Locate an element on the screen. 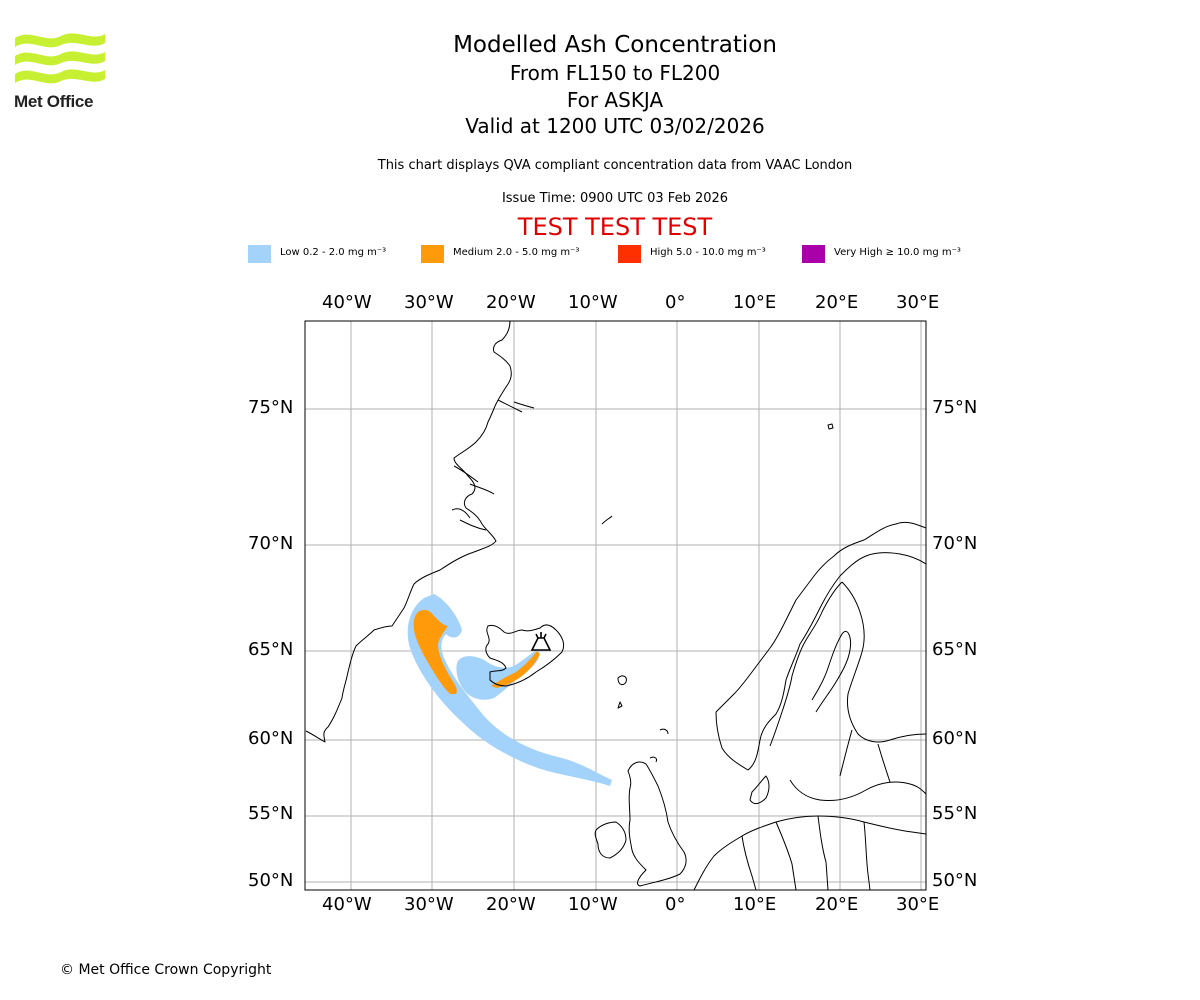 The width and height of the screenshot is (1200, 1000). lon-label-top: 20°W is located at coordinates (511, 302).